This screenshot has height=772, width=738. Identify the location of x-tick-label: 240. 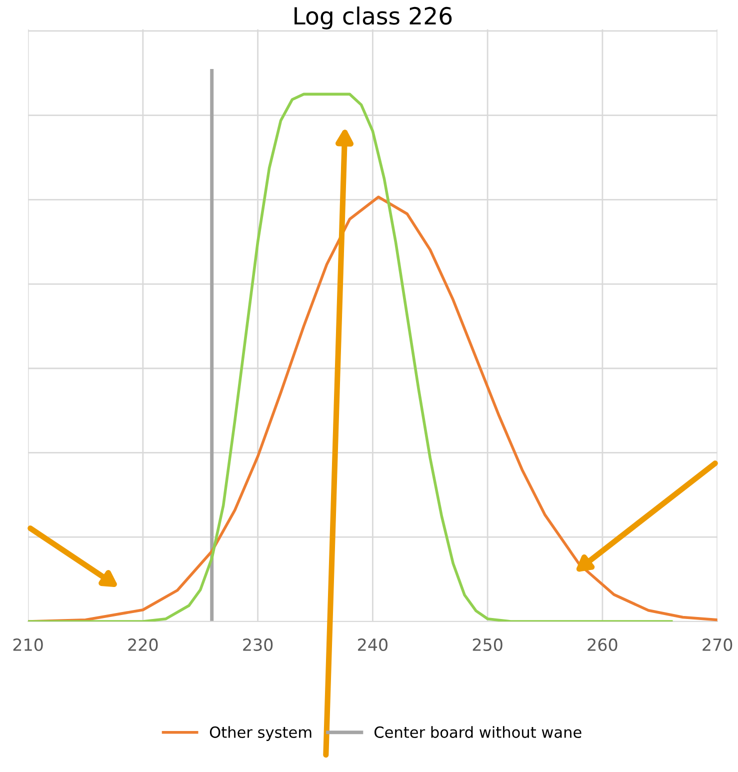
(373, 645).